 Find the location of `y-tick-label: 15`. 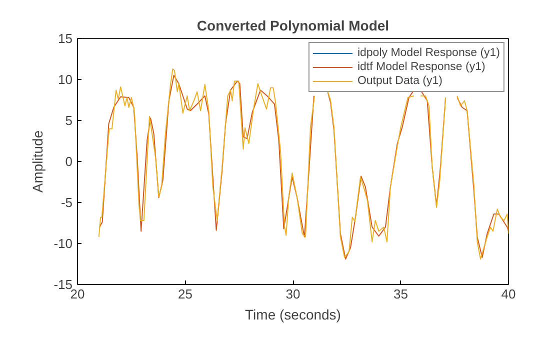

y-tick-label: 15 is located at coordinates (65, 38).